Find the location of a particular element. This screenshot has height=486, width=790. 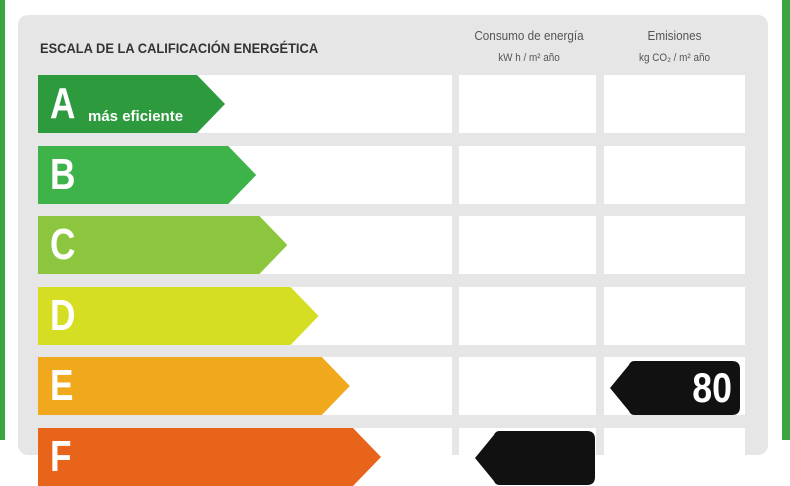

label-title: ESCALA DE LA CALIFICACIÓN ENERGÉTICA is located at coordinates (179, 48).